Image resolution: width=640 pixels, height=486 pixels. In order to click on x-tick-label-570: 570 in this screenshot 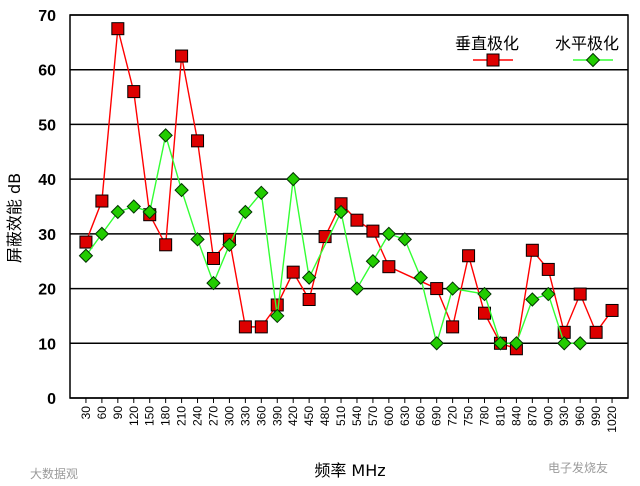, I will do `click(373, 416)`.